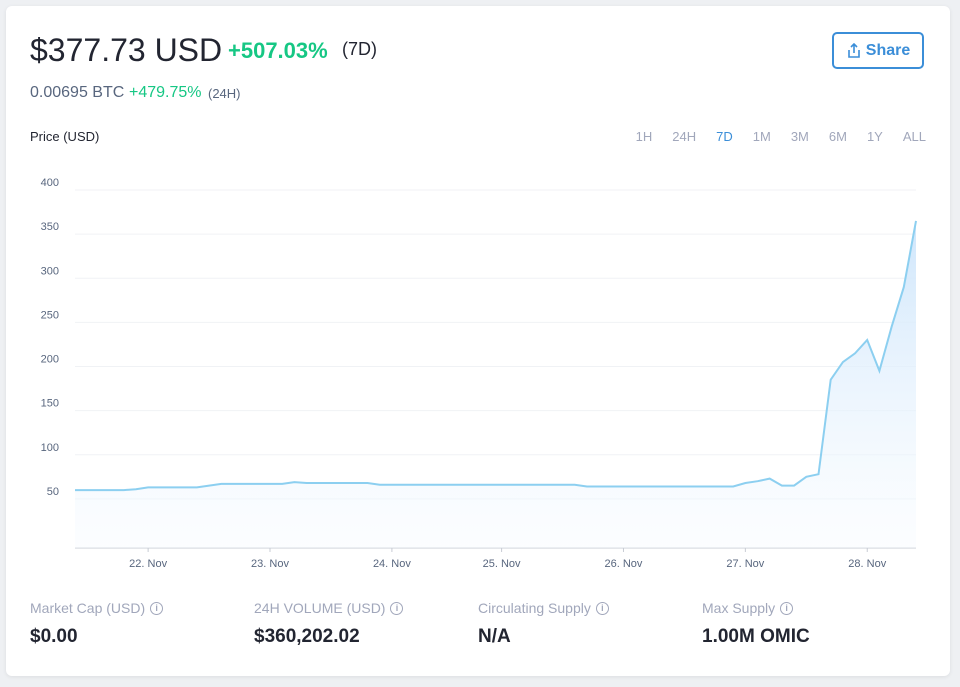 The height and width of the screenshot is (687, 960). Describe the element at coordinates (739, 608) in the screenshot. I see `stat-label-text: Max Supply` at that location.